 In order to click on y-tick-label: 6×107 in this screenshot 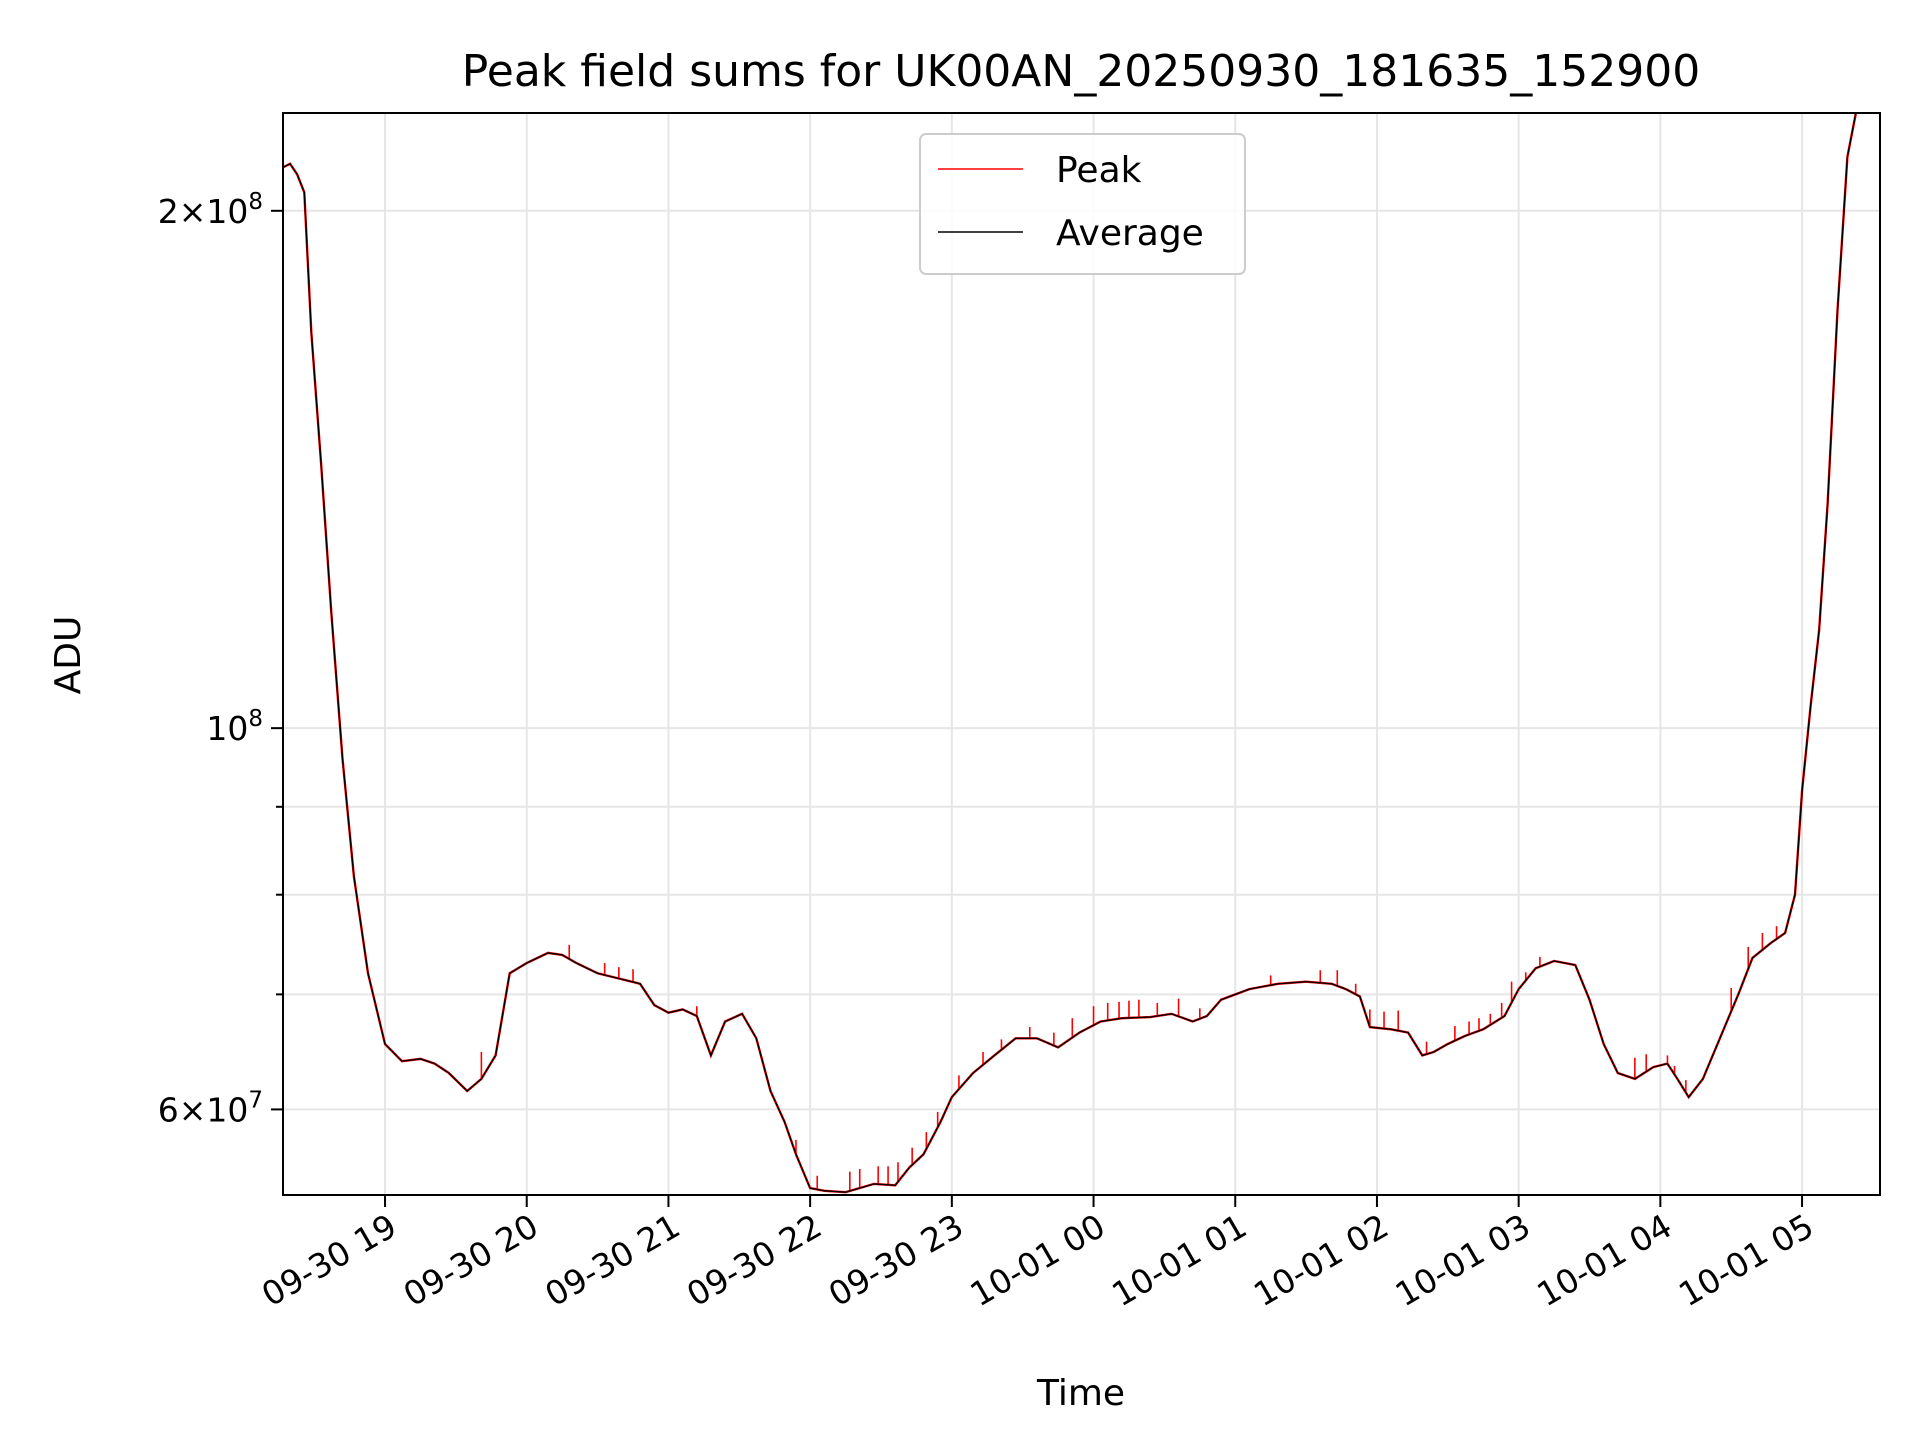, I will do `click(210, 1108)`.